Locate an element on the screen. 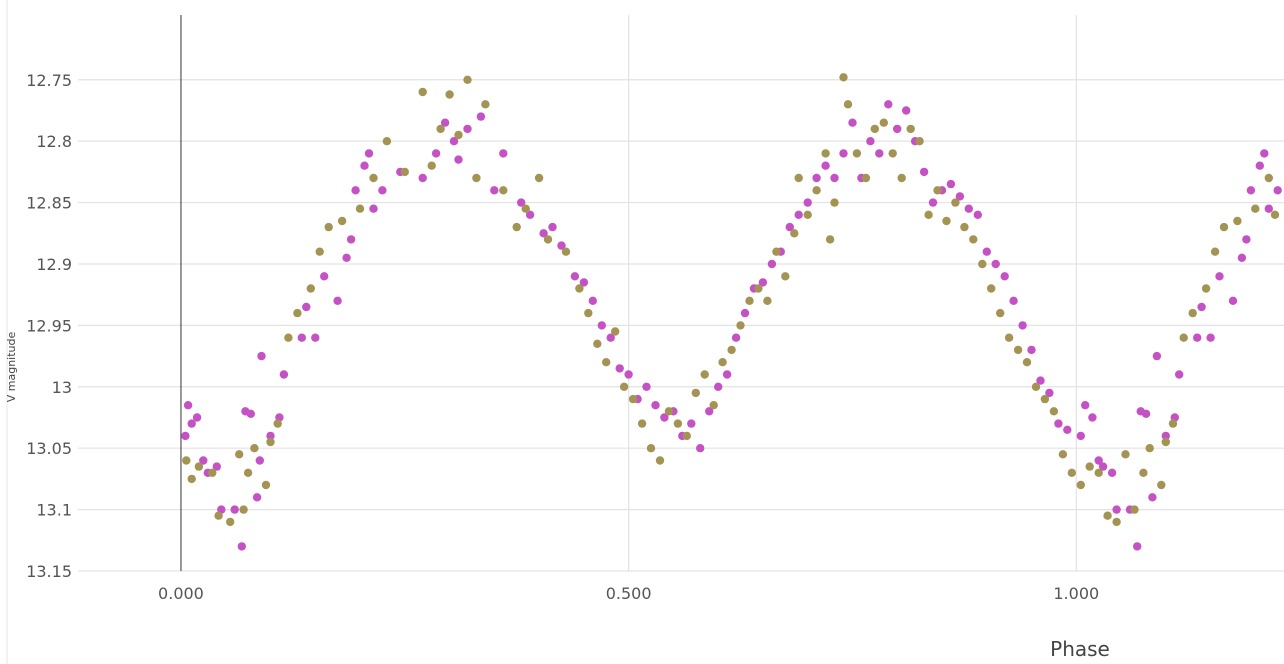  y-tick-label: 13 is located at coordinates (62, 387).